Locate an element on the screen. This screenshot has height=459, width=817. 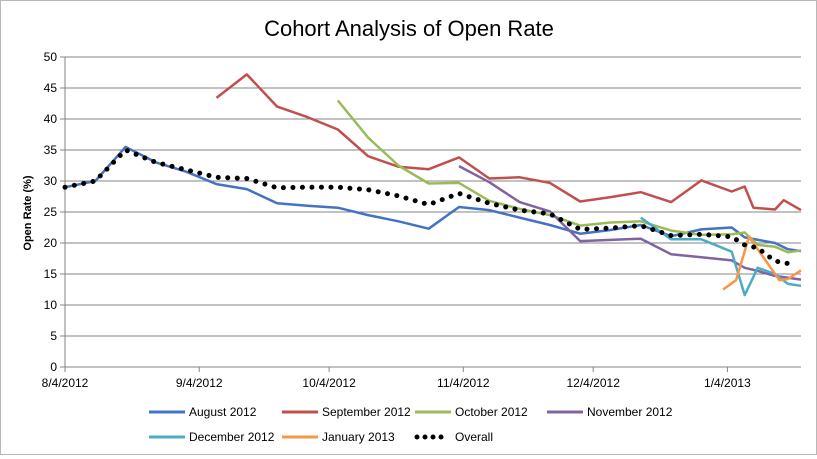
x-tick-label: 11/4/2012 is located at coordinates (463, 383).